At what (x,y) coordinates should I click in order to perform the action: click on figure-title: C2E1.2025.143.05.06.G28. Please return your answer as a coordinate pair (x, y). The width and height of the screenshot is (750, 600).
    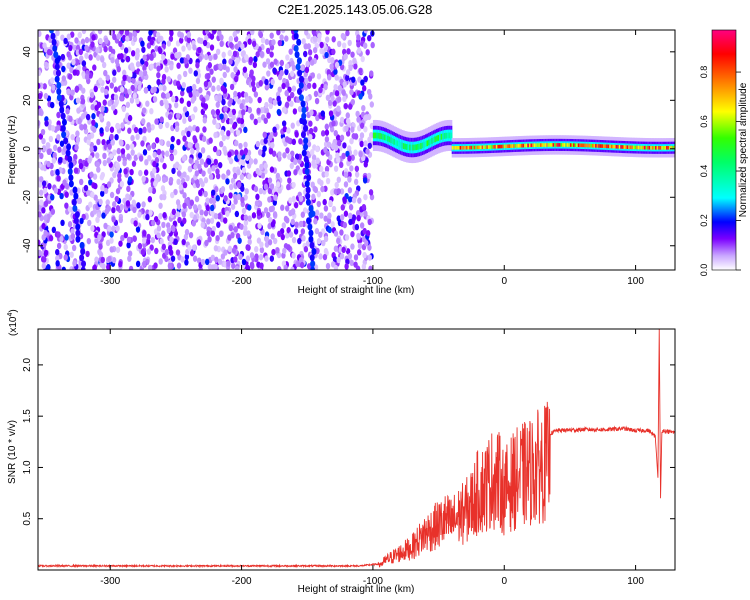
    Looking at the image, I should click on (355, 9).